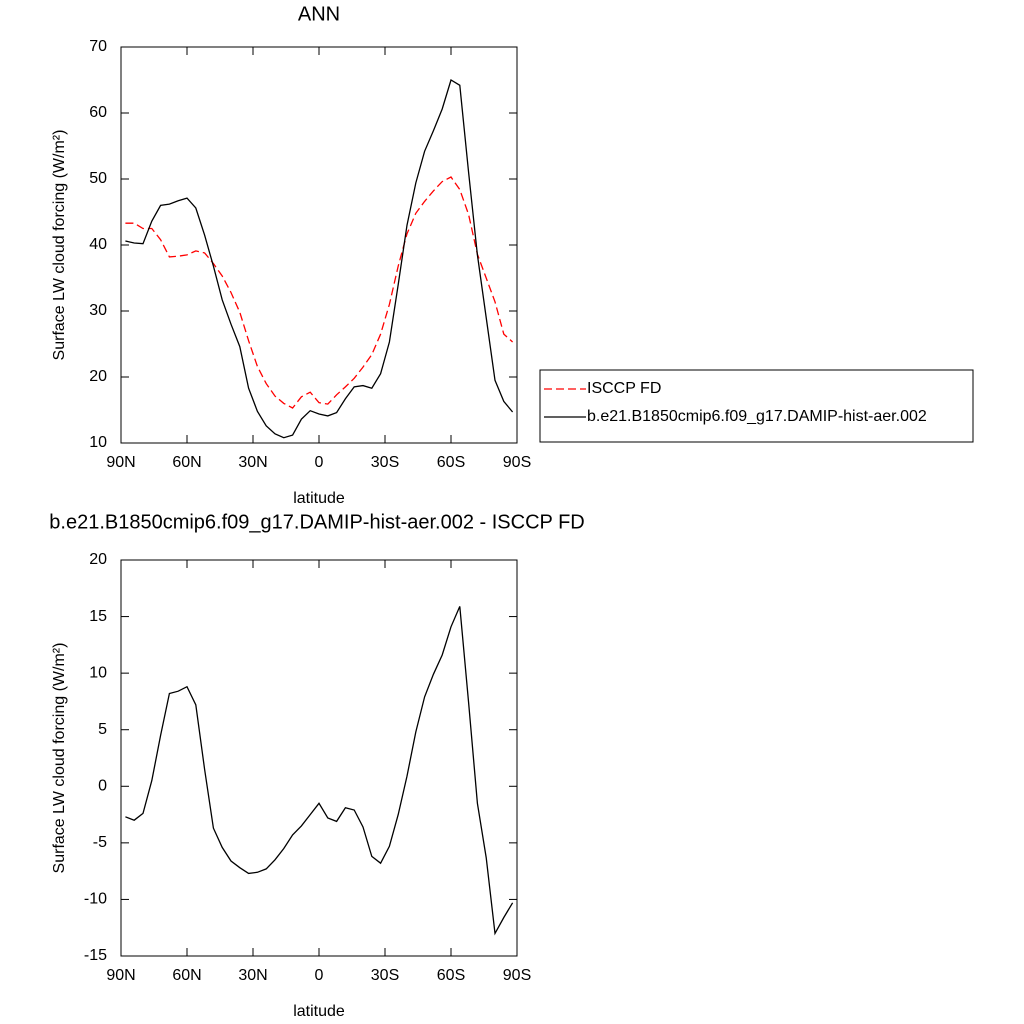  I want to click on y-tick-label: 60, so click(98, 112).